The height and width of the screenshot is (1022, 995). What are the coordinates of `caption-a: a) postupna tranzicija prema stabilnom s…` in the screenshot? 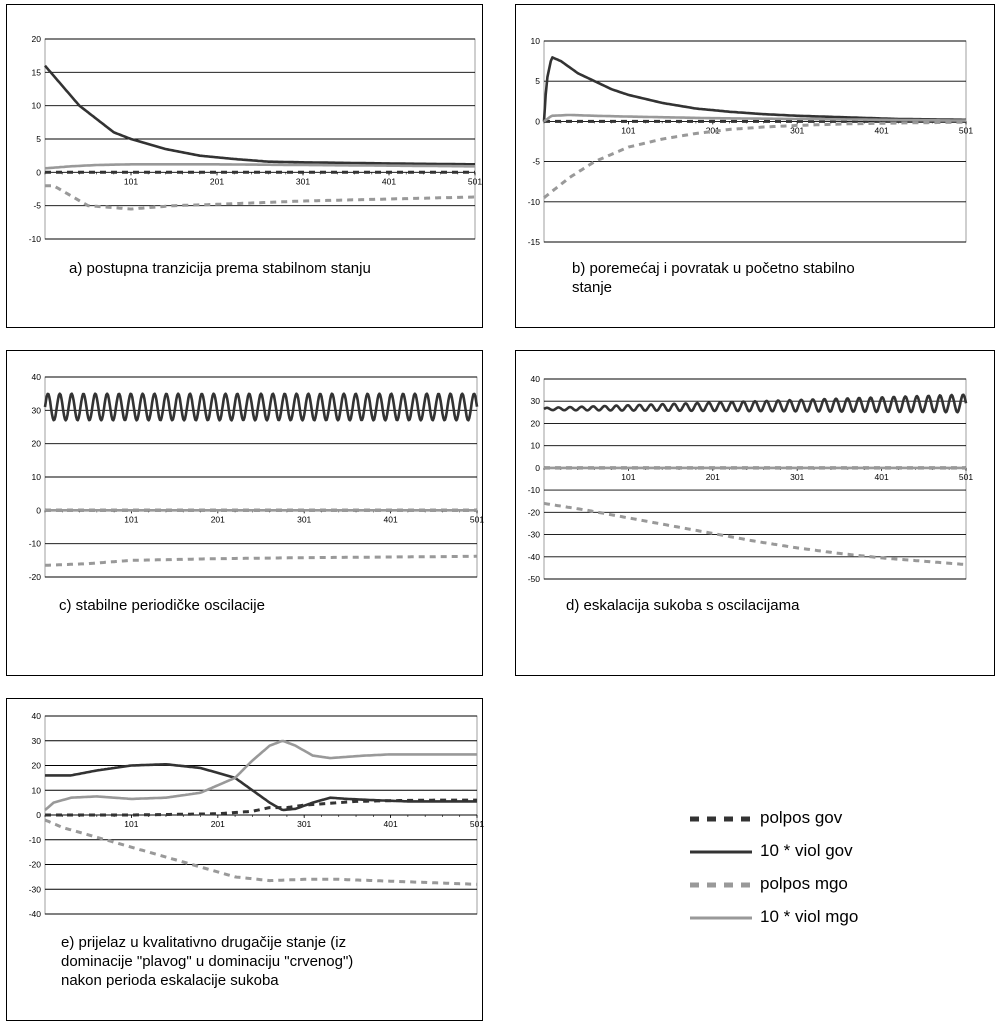 It's located at (220, 268).